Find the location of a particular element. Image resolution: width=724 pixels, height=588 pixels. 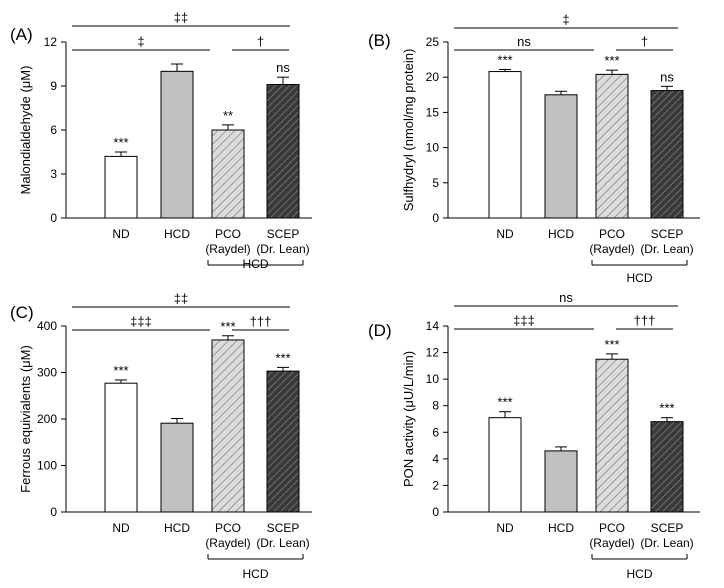

panel-label: (A) is located at coordinates (21, 34).